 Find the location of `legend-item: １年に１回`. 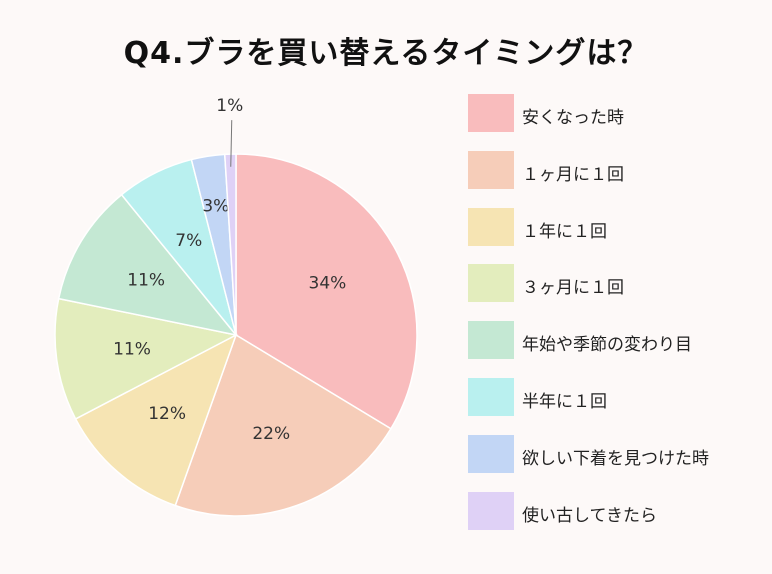

legend-item: １年に１回 is located at coordinates (618, 226).